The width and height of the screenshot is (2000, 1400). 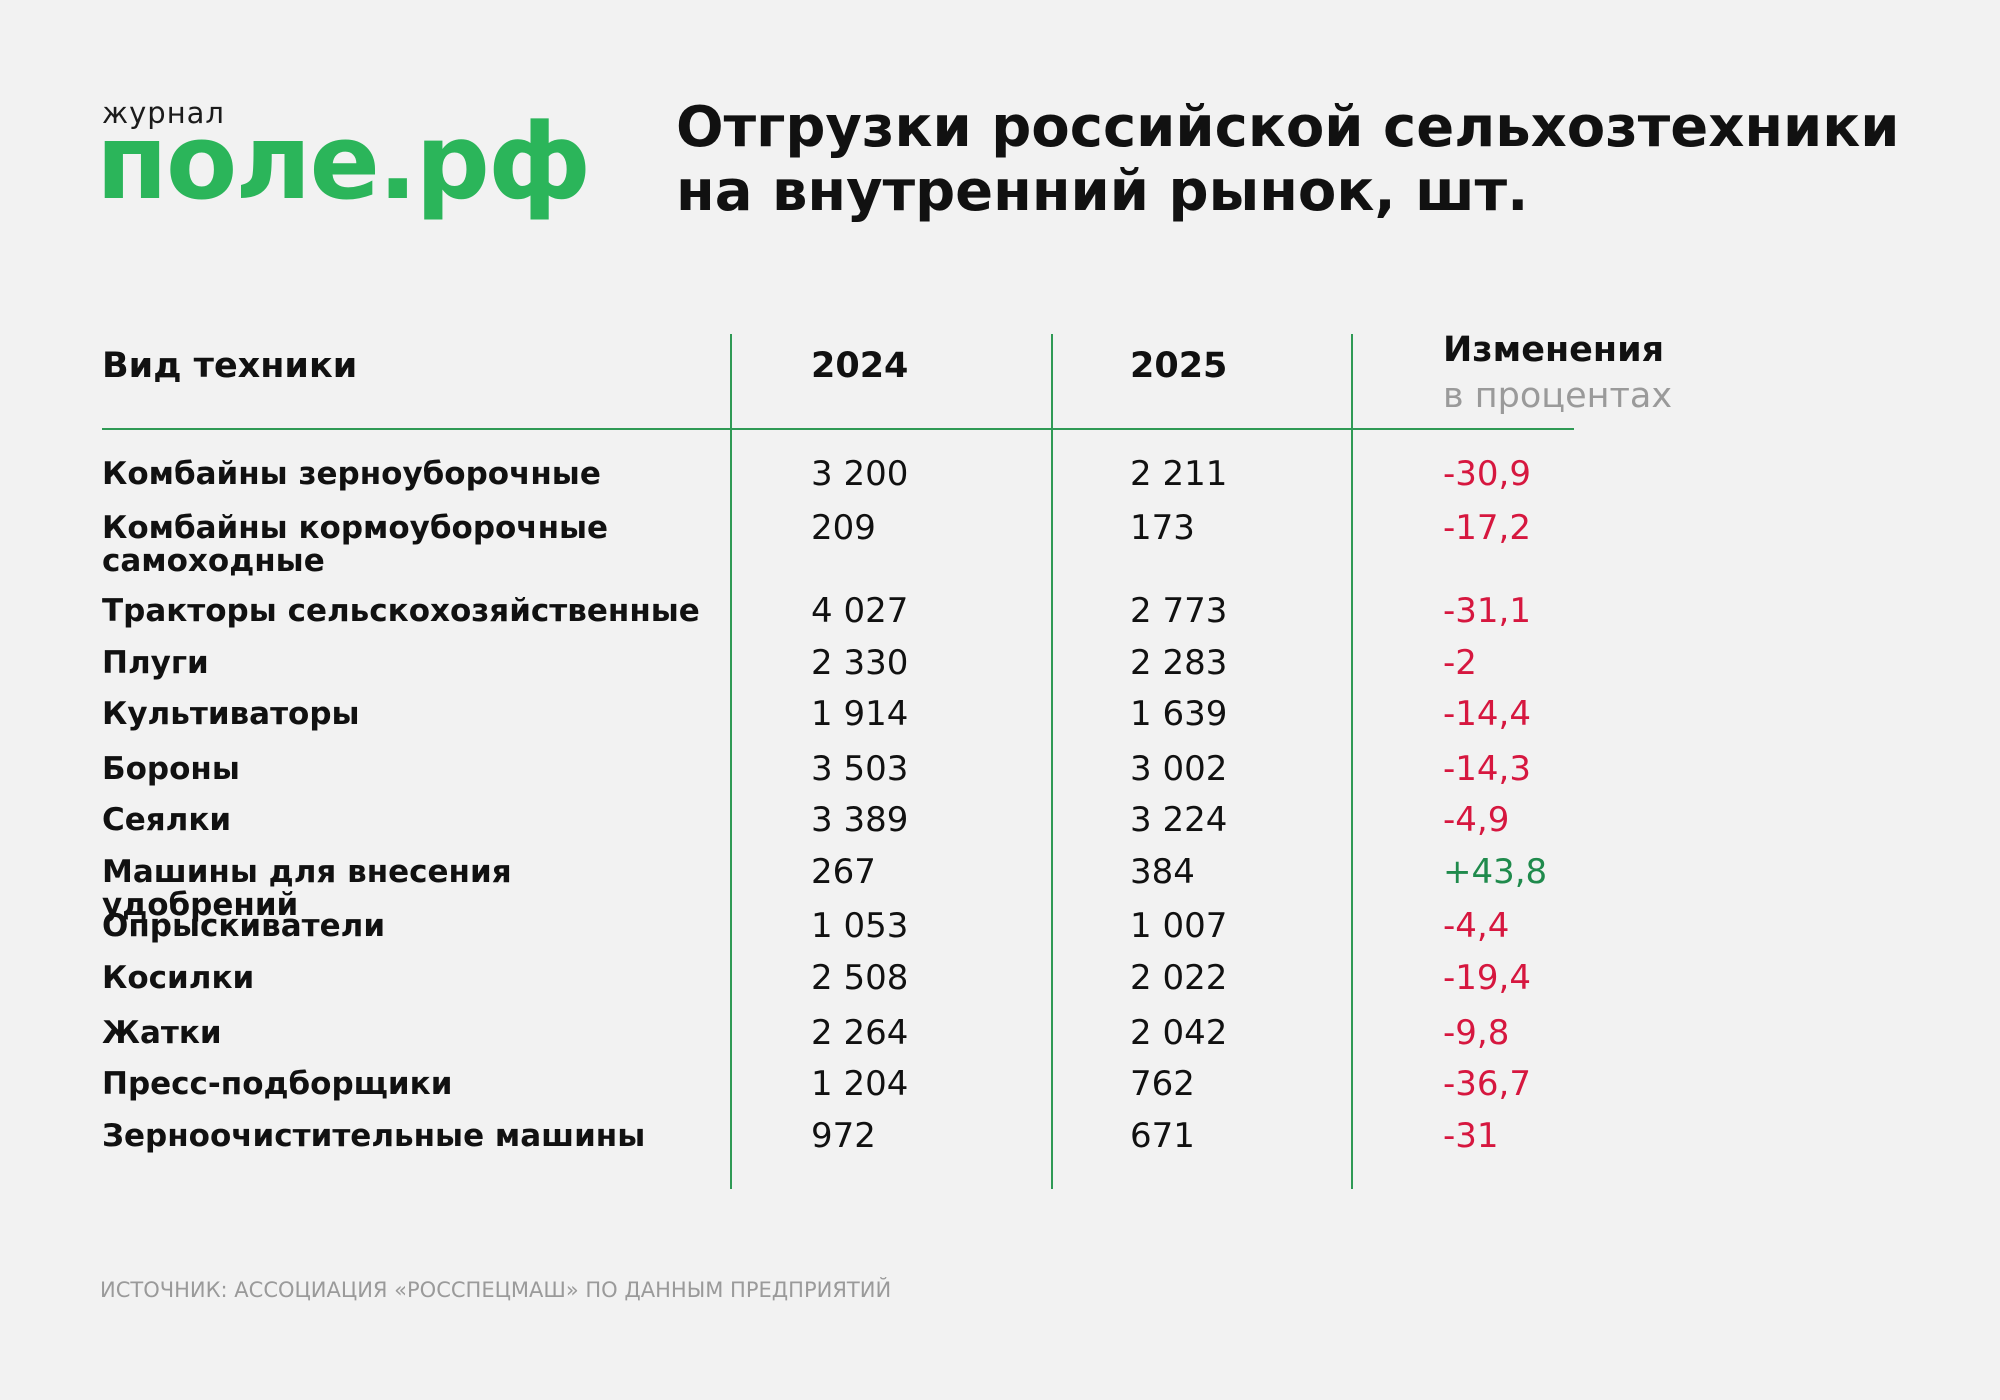 What do you see at coordinates (155, 663) in the screenshot?
I see `row-name: Плуги` at bounding box center [155, 663].